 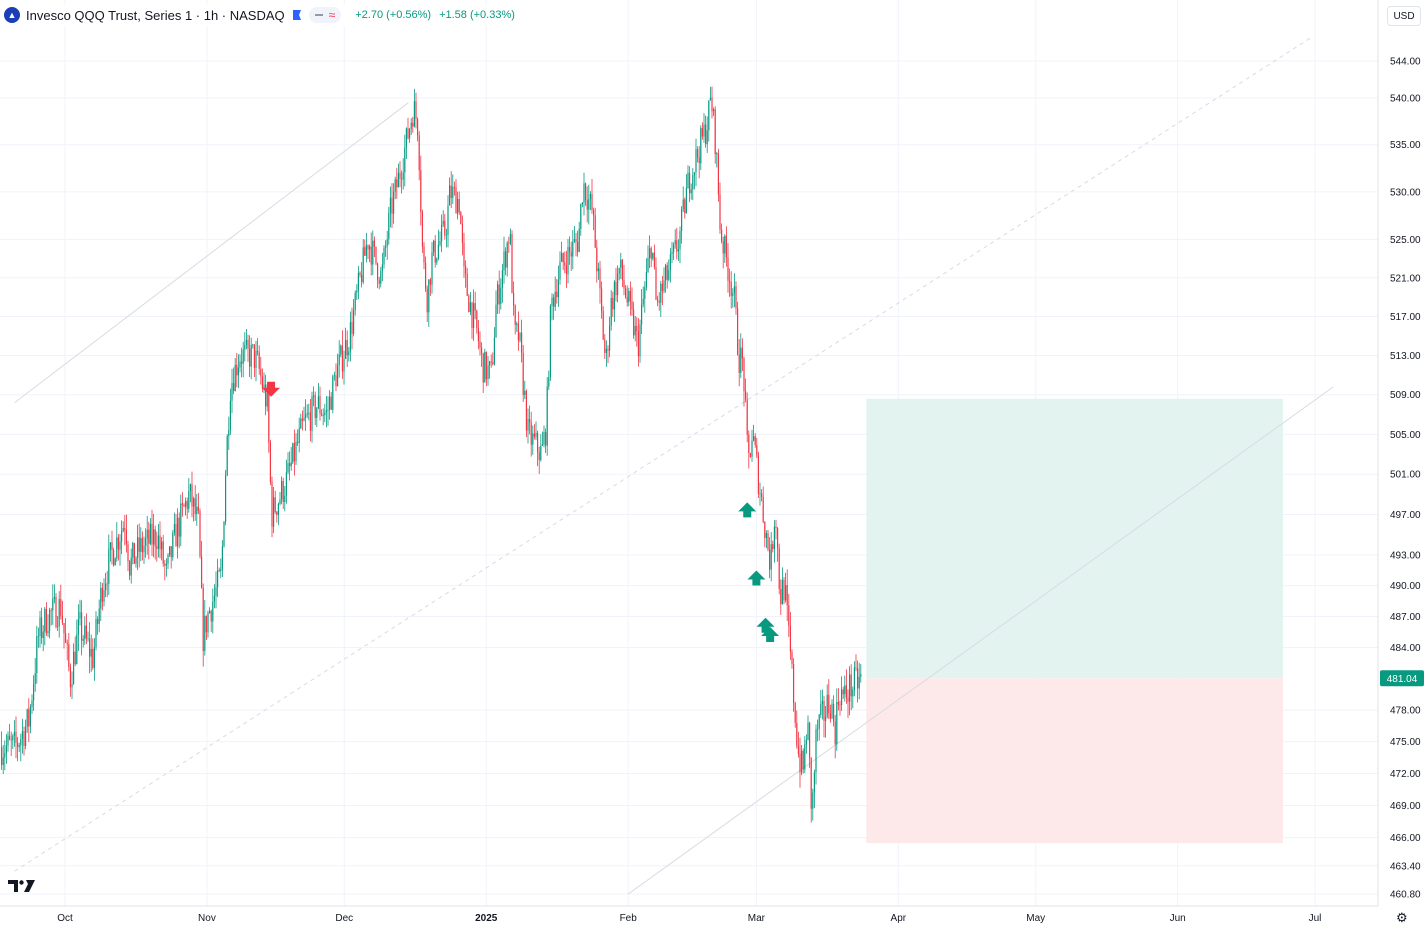 What do you see at coordinates (1402, 917) in the screenshot?
I see `settings-gear-icon: ⚙` at bounding box center [1402, 917].